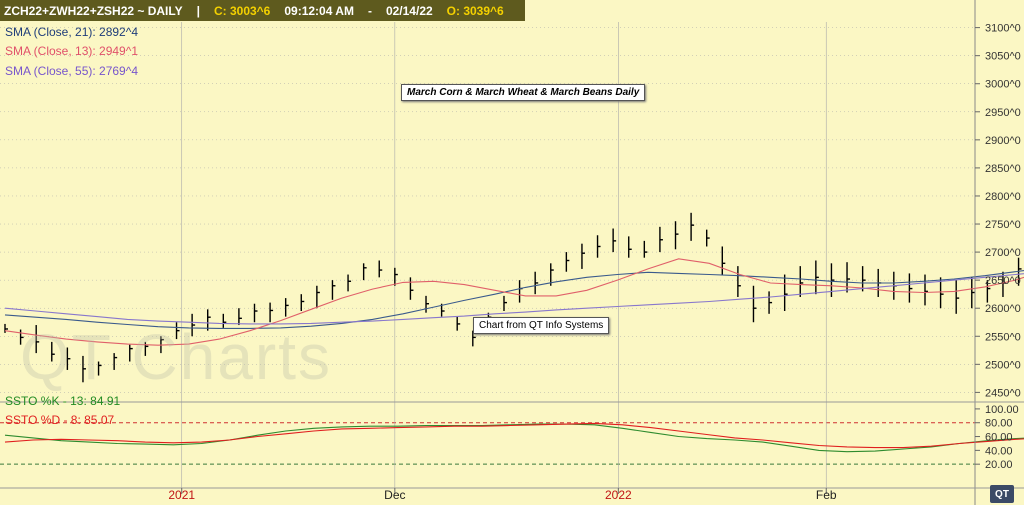 The image size is (1024, 505). What do you see at coordinates (999, 465) in the screenshot?
I see `osc-tick-label: 20.00` at bounding box center [999, 465].